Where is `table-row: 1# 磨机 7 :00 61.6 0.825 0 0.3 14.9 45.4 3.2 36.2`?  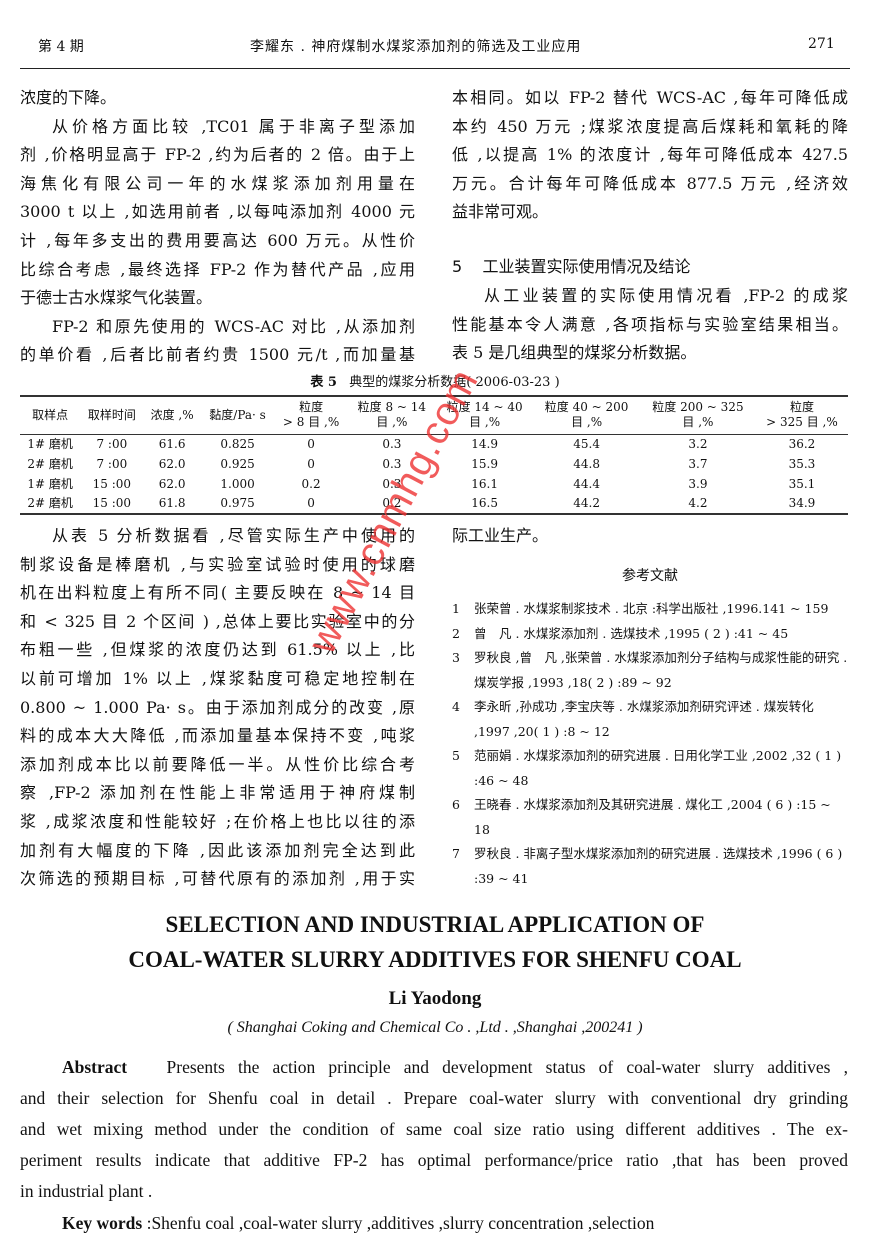
table-row: 1# 磨机 7 :00 61.6 0.825 0 0.3 14.9 45.4 3.2 36.2 is located at coordinates (434, 444).